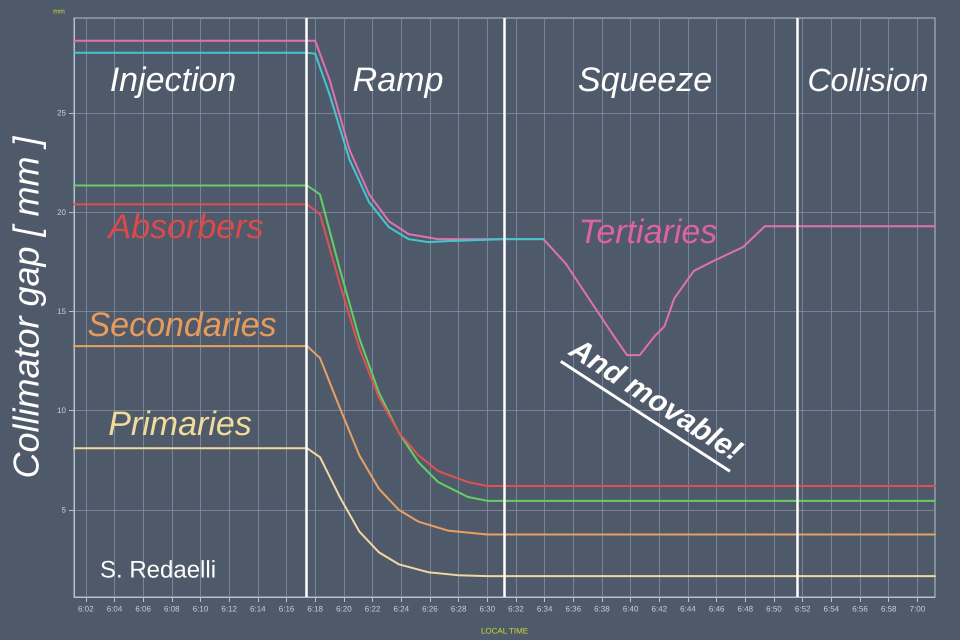 This screenshot has height=640, width=960. Describe the element at coordinates (308, 148) in the screenshot. I see `line-series` at that location.